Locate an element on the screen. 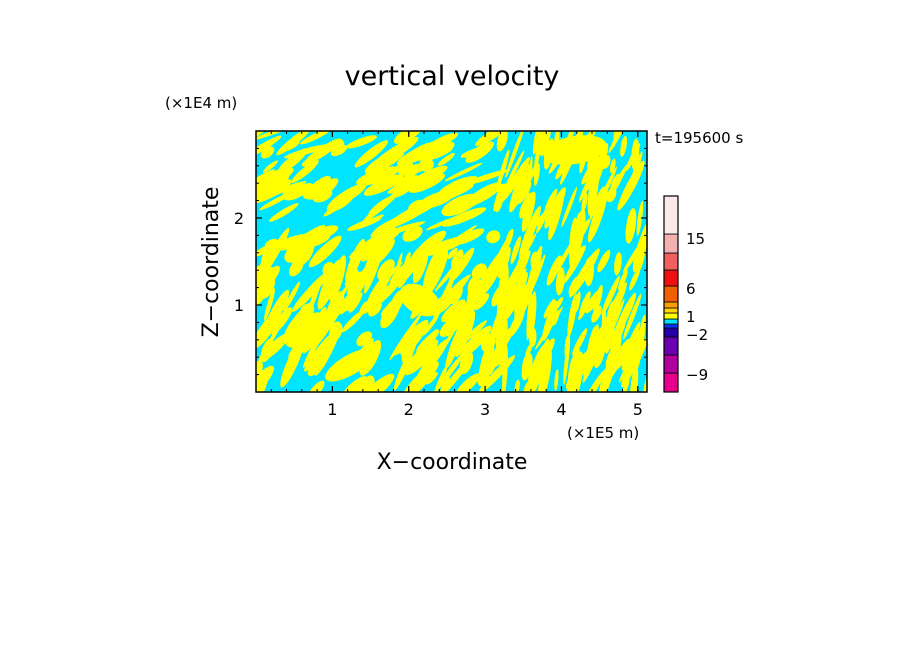 This screenshot has width=904, height=654. y-tick-label: 2 is located at coordinates (239, 218).